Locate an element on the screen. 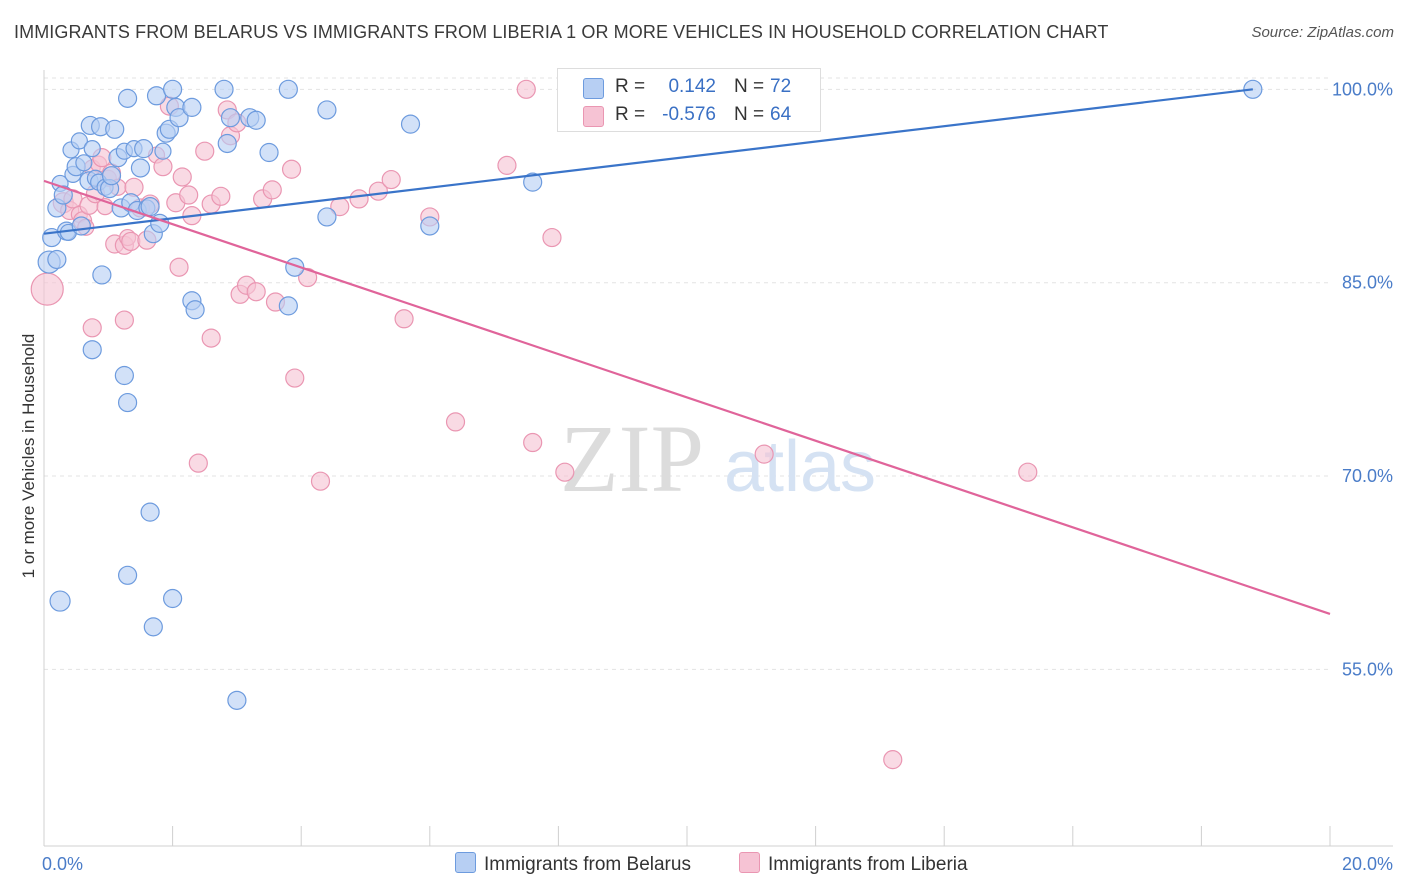 This screenshot has width=1406, height=892. source-label: Source: ZipAtlas.com is located at coordinates (1322, 32).